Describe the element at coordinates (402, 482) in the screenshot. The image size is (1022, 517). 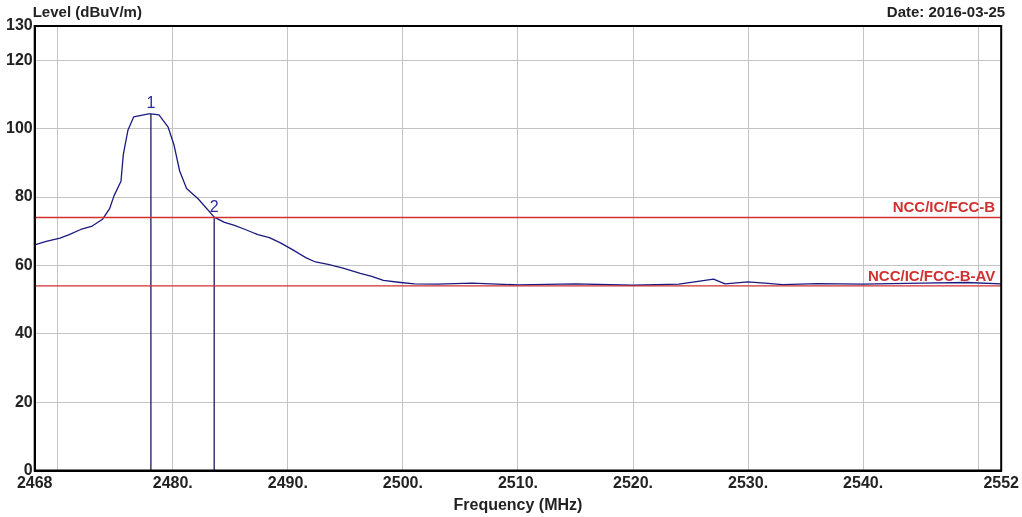
I see `x-tick-label: 2500.` at that location.